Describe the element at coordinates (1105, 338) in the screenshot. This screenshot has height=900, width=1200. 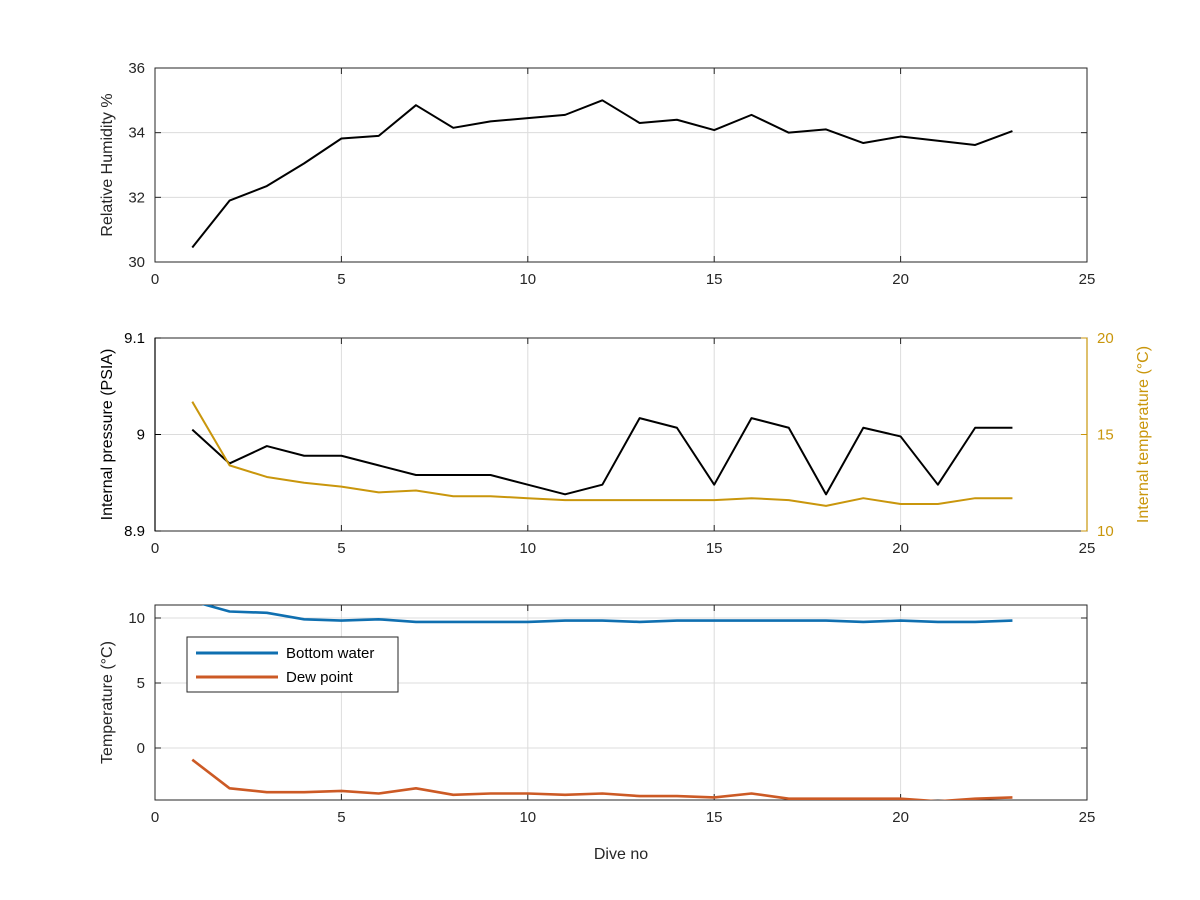
I see `y-right-tick-label: 20` at that location.